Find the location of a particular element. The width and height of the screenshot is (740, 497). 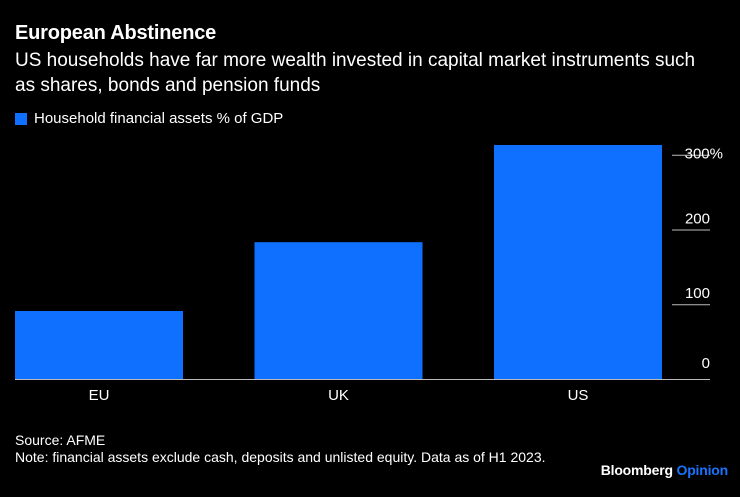

legend-label: Household financial assets % of GDP is located at coordinates (159, 118).